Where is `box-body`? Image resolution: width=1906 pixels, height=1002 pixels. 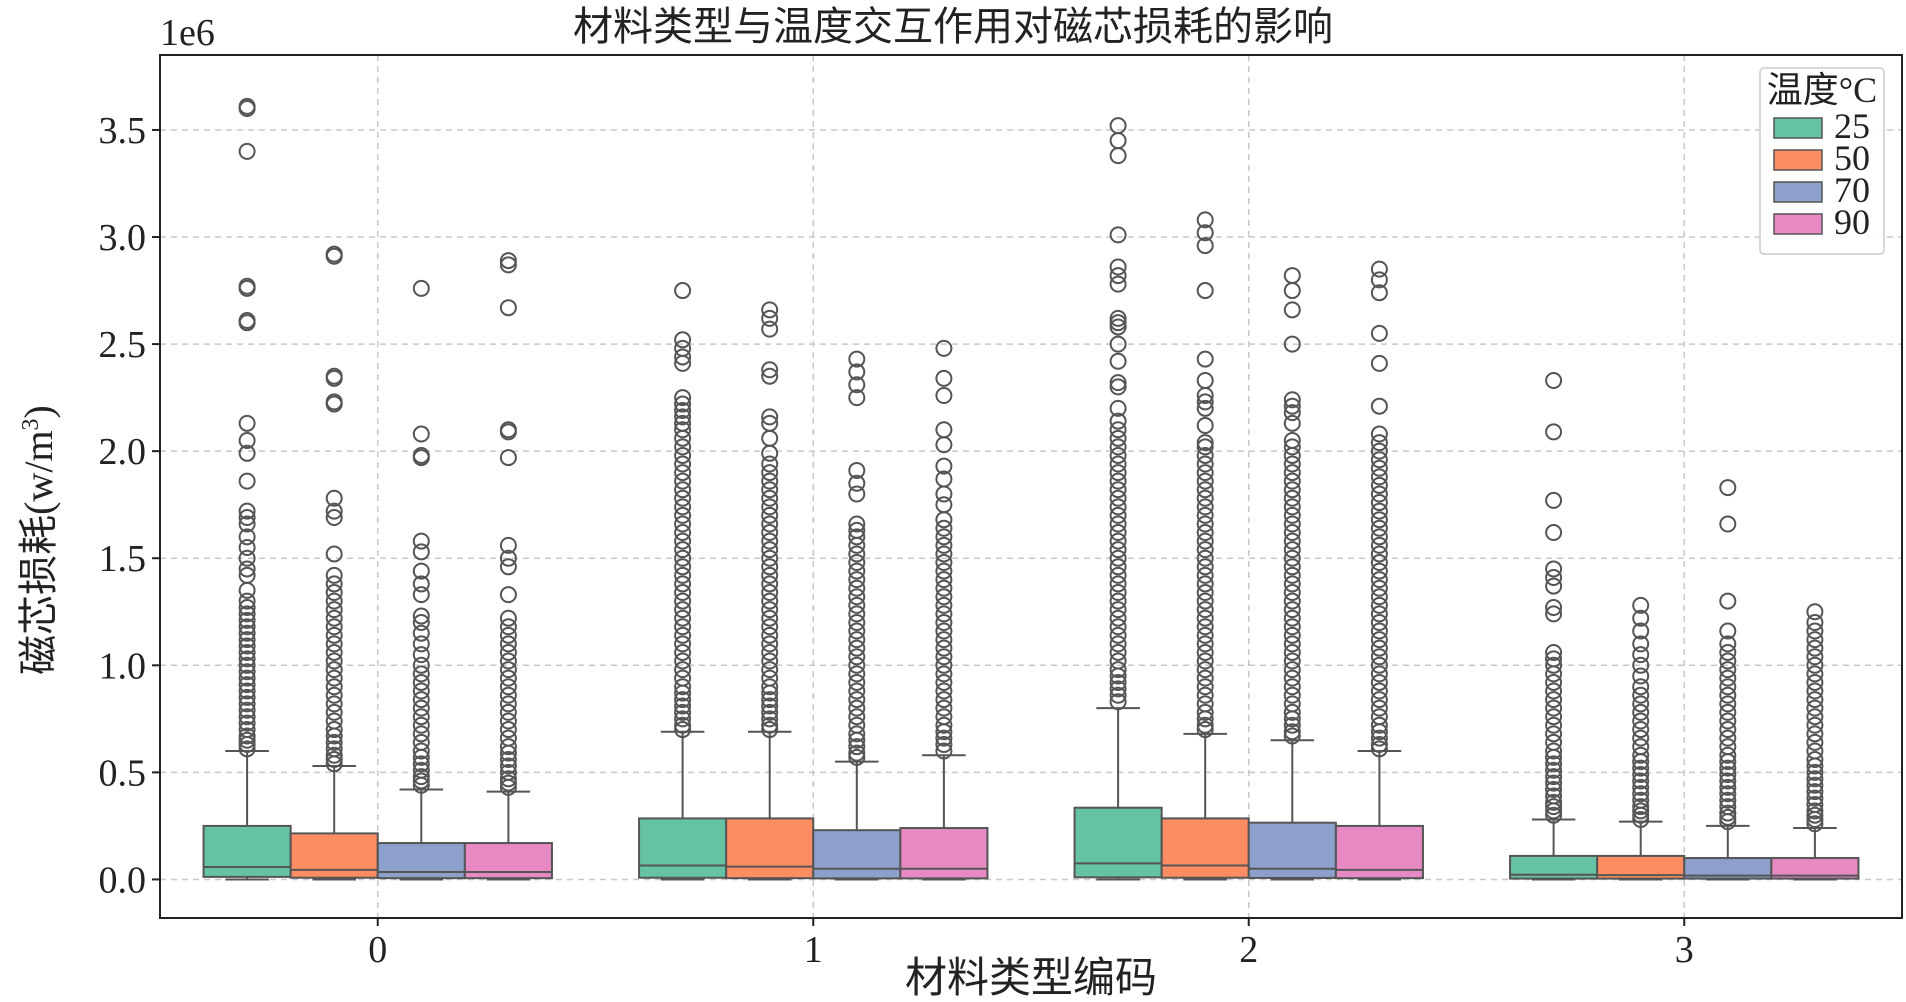
box-body is located at coordinates (1118, 842).